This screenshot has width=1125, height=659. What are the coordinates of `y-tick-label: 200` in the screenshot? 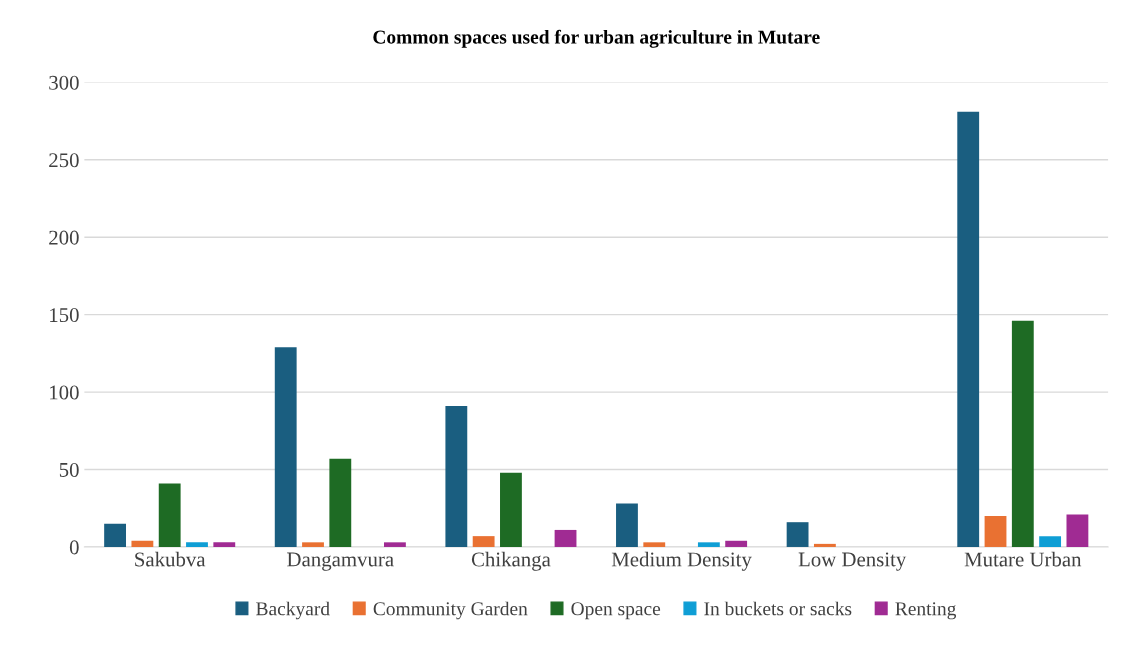 It's located at (64, 237).